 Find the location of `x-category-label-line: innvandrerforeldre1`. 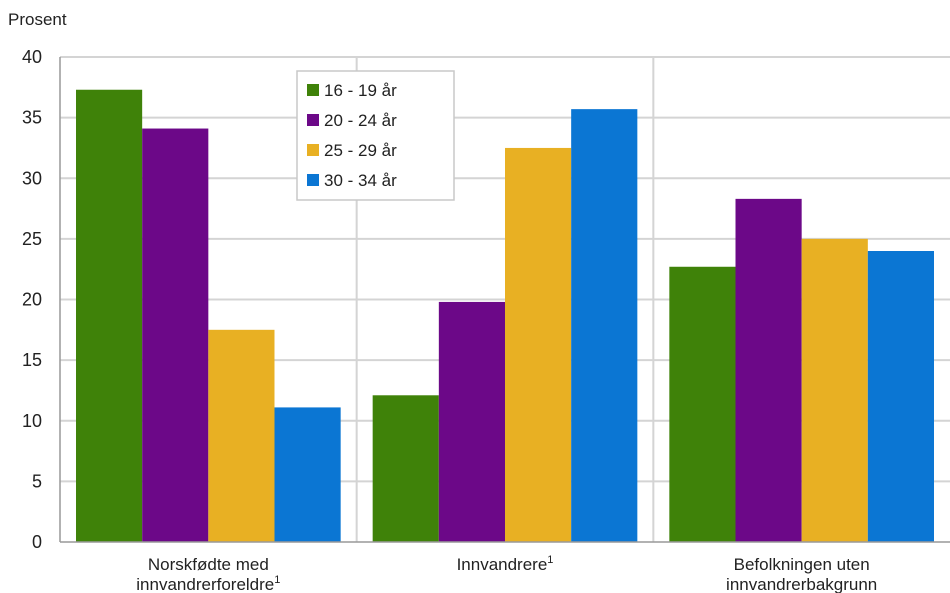

x-category-label-line: innvandrerforeldre1 is located at coordinates (208, 583).